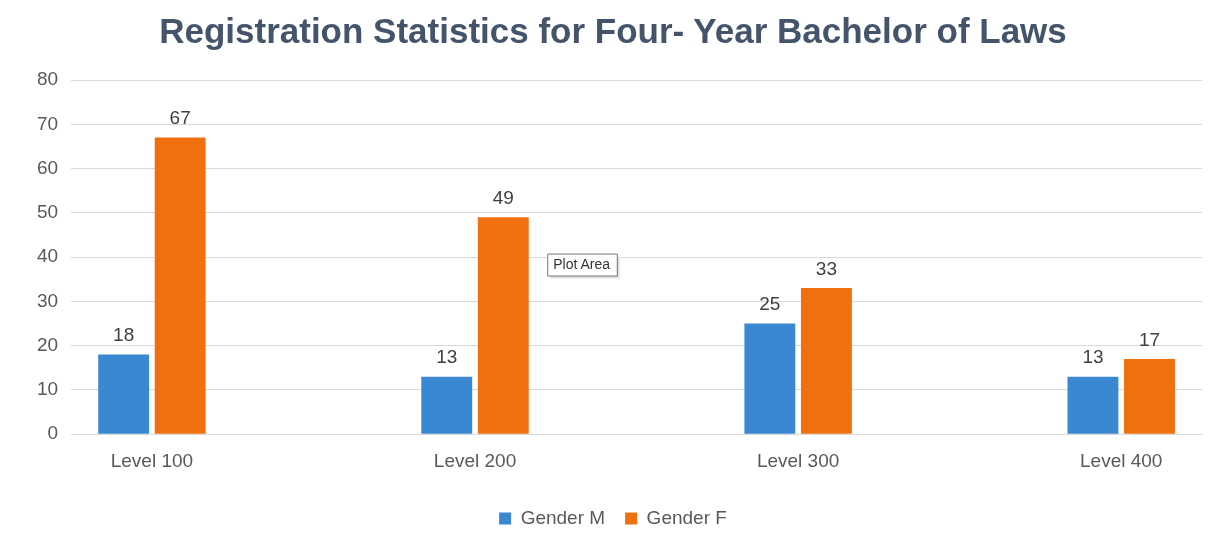 Image resolution: width=1212 pixels, height=544 pixels. I want to click on y-tick-label: 30, so click(47, 300).